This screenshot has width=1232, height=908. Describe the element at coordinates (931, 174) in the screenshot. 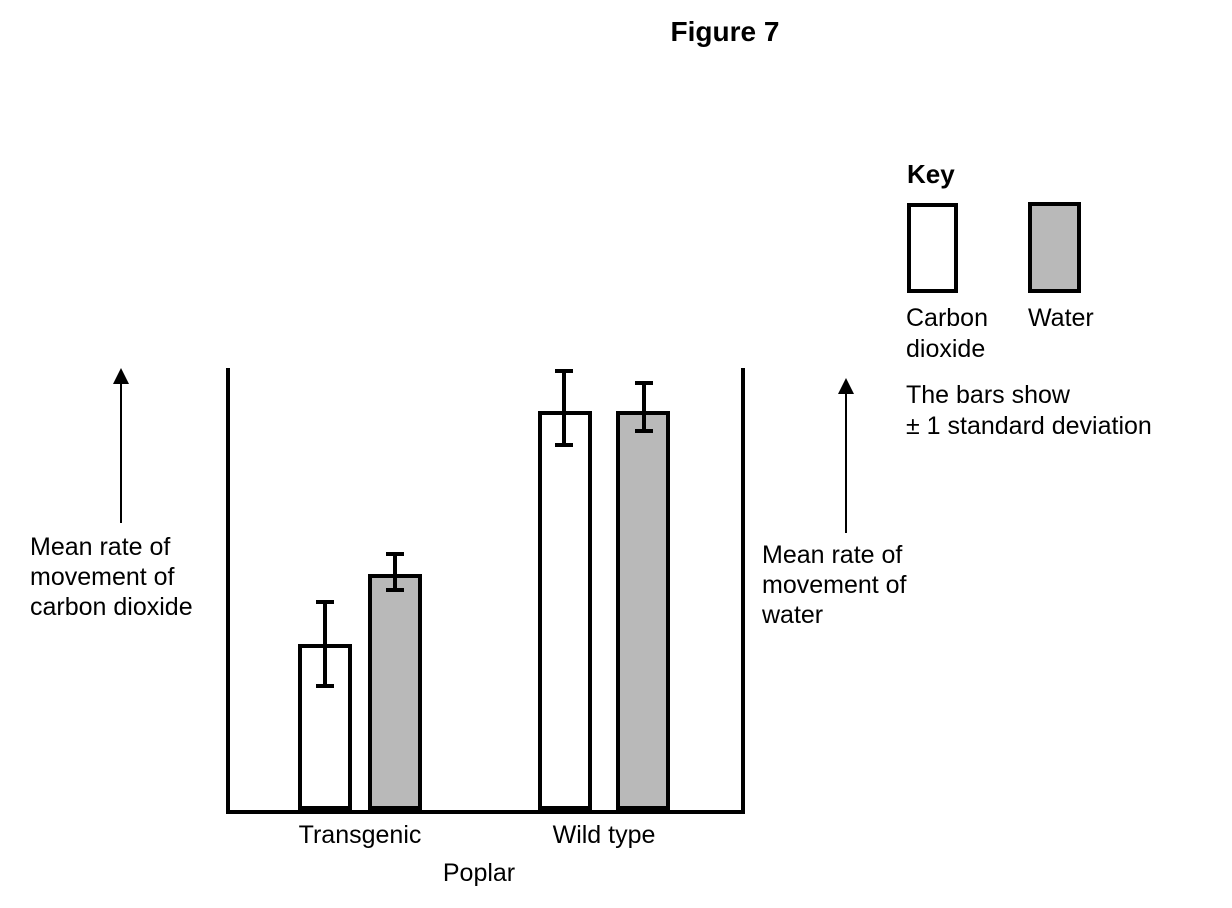

I see `key-heading: Key` at that location.